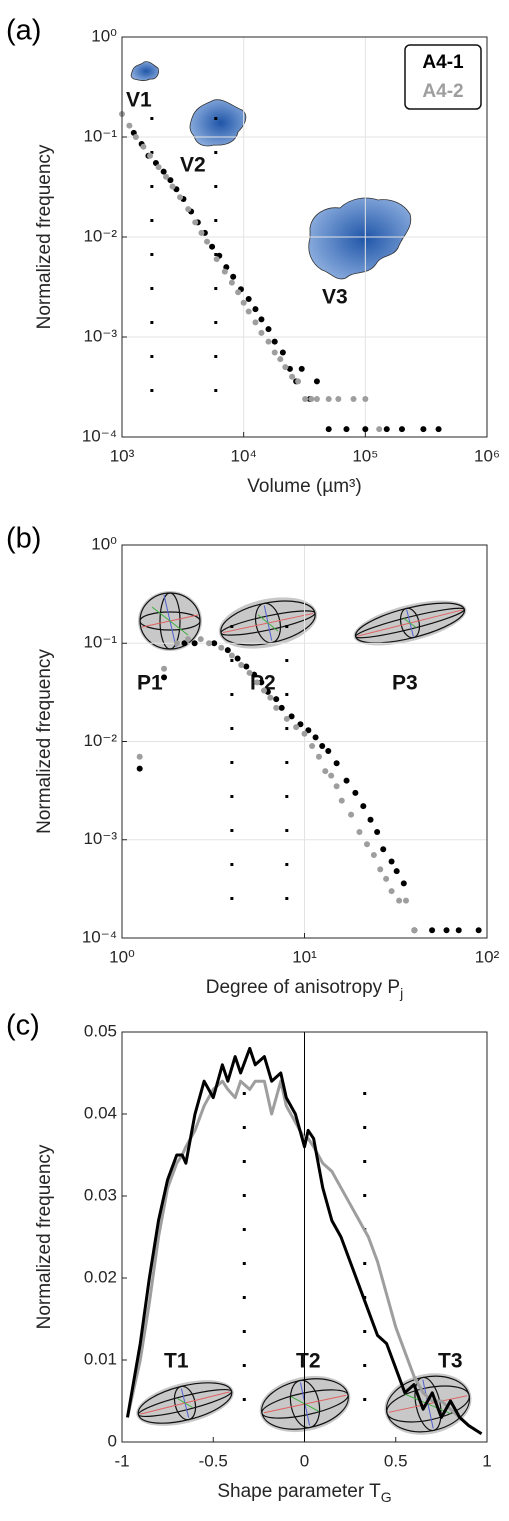  I want to click on x-axis-label-text: Shape parameter T, so click(299, 1491).